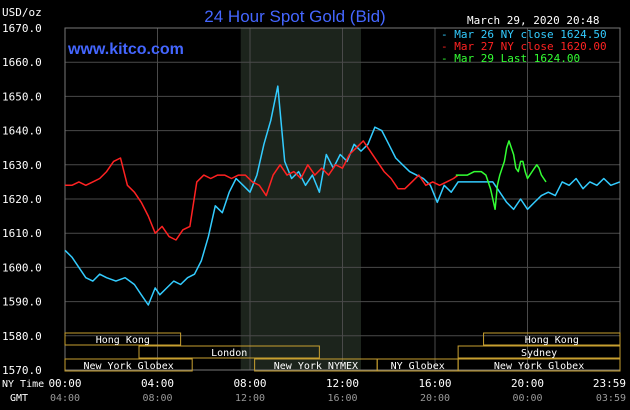 The width and height of the screenshot is (630, 410). Describe the element at coordinates (250, 398) in the screenshot. I see `gmt-tick: 12:00` at that location.